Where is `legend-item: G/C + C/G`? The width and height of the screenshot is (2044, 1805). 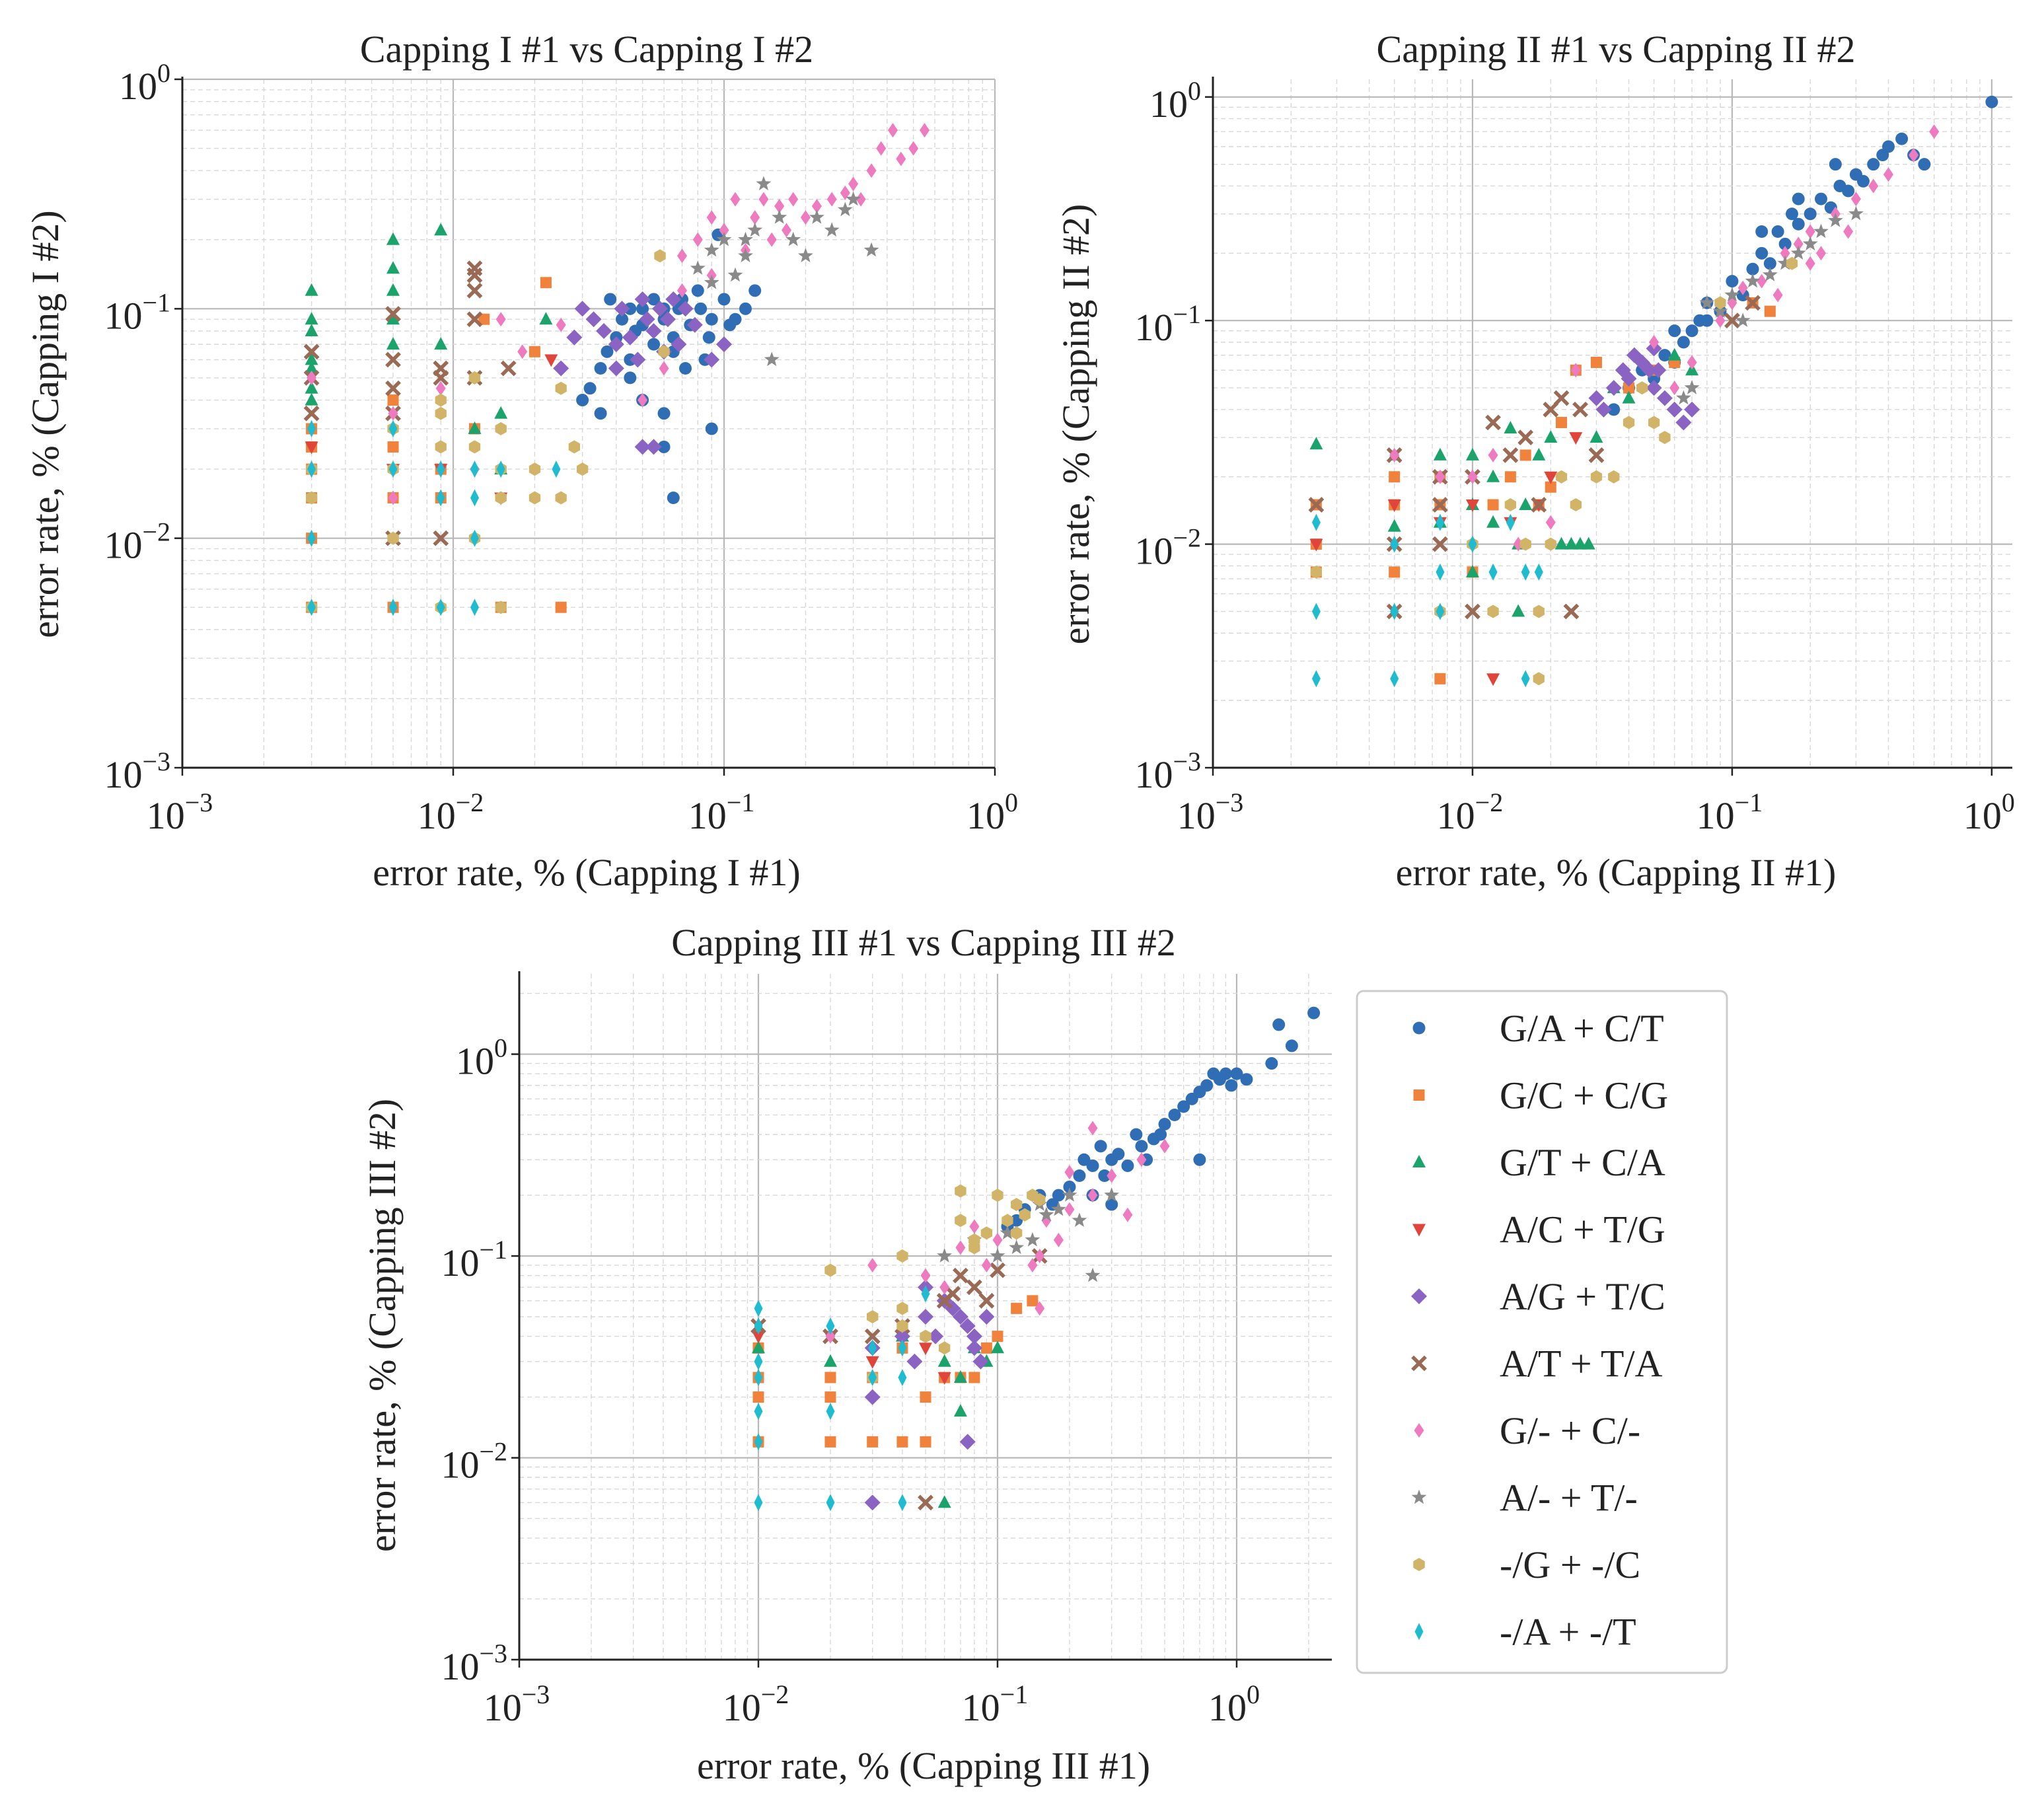 legend-item: G/C + C/G is located at coordinates (1540, 1095).